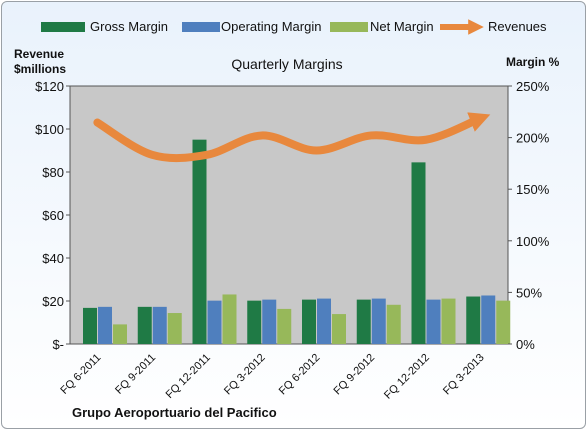  Describe the element at coordinates (80, 374) in the screenshot. I see `x-tick-label-0: FQ 6-2011` at that location.